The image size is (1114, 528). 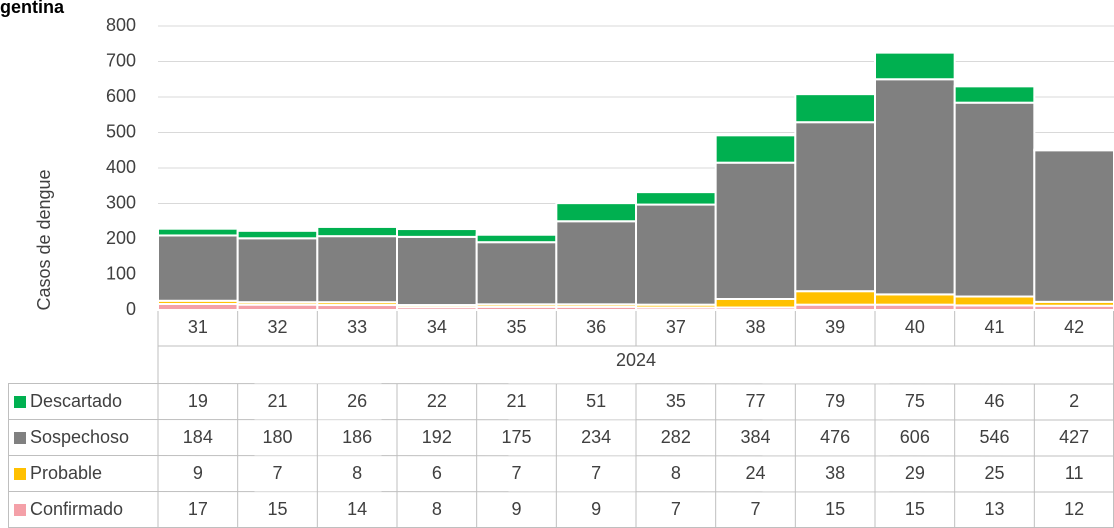 What do you see at coordinates (198, 327) in the screenshot?
I see `x-tick-label: 31` at bounding box center [198, 327].